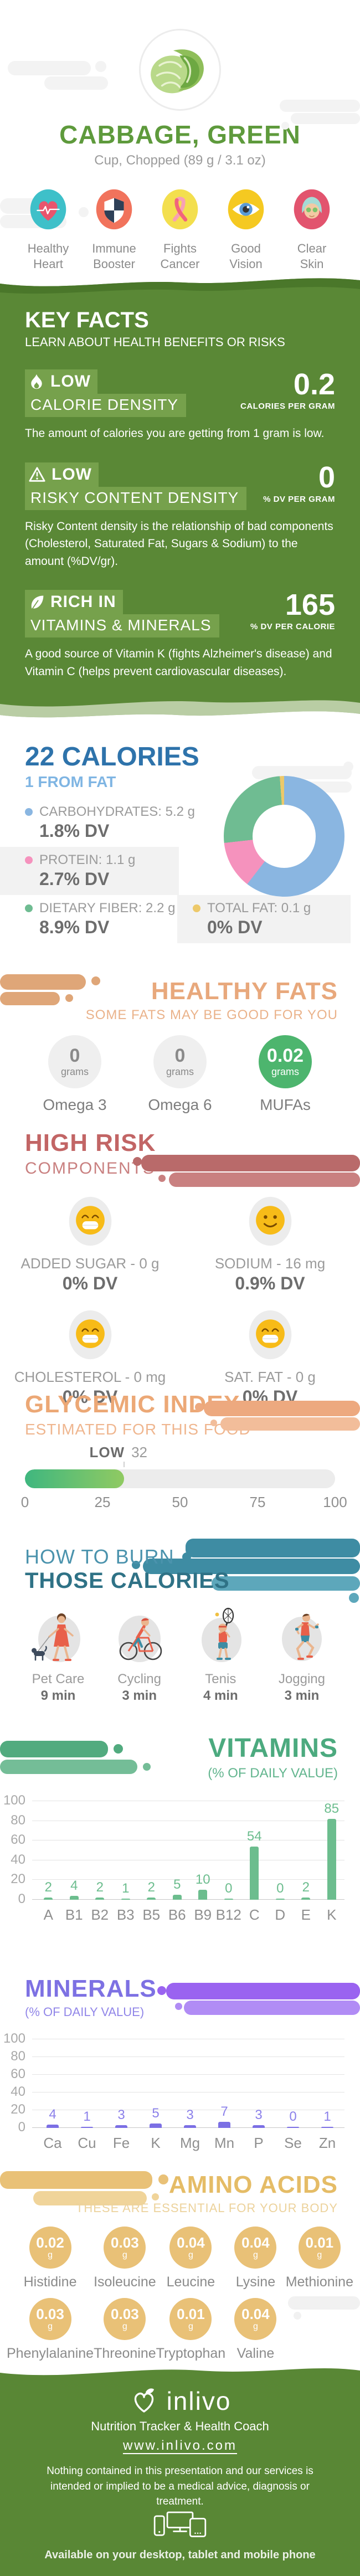 The width and height of the screenshot is (360, 2576). What do you see at coordinates (312, 209) in the screenshot?
I see `spa-face-icon` at bounding box center [312, 209].